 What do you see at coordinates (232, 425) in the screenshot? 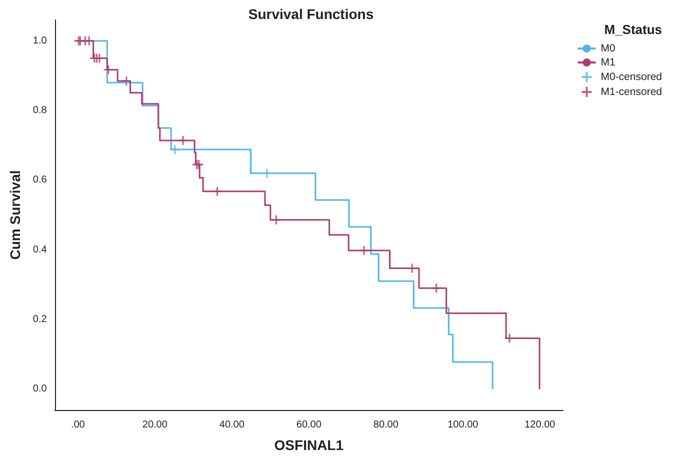
I see `x-tick-label: 40.00` at bounding box center [232, 425].